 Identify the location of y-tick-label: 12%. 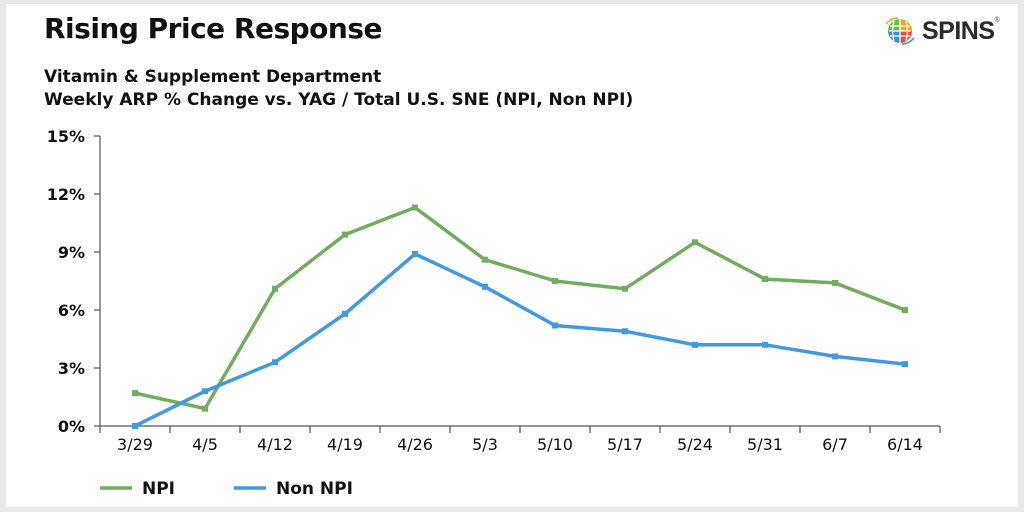
(66, 194).